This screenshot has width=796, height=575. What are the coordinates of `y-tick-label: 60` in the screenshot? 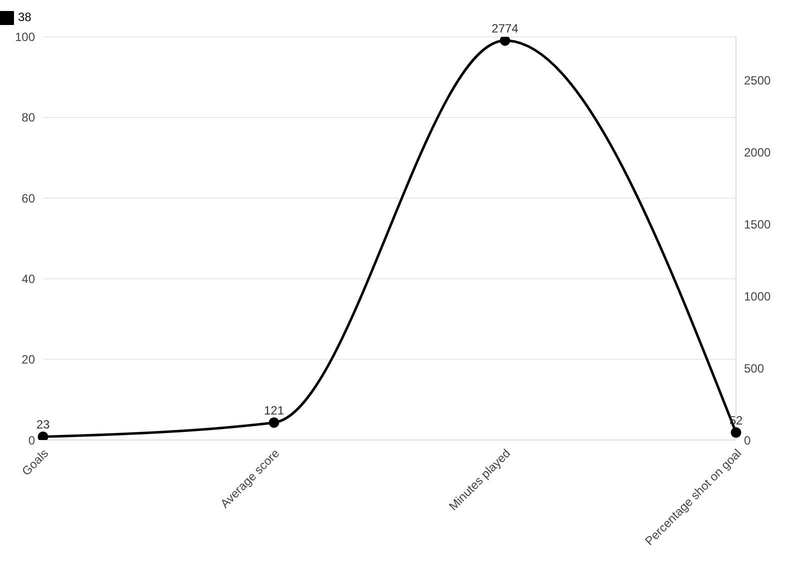 It's located at (29, 198).